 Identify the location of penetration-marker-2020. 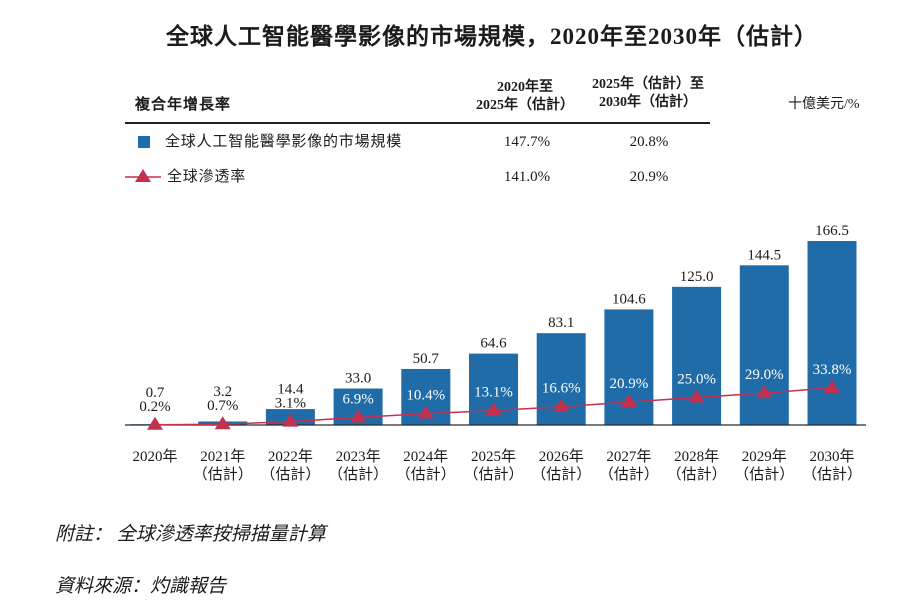
(155, 423).